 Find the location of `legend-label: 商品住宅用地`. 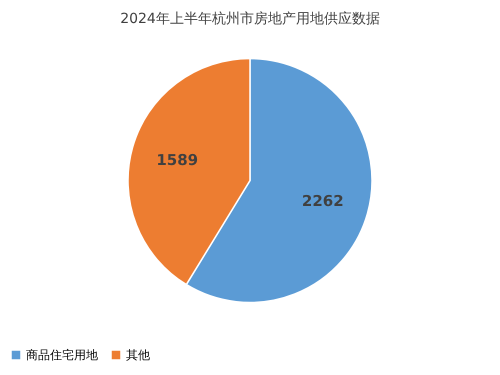

legend-label: 商品住宅用地 is located at coordinates (62, 355).